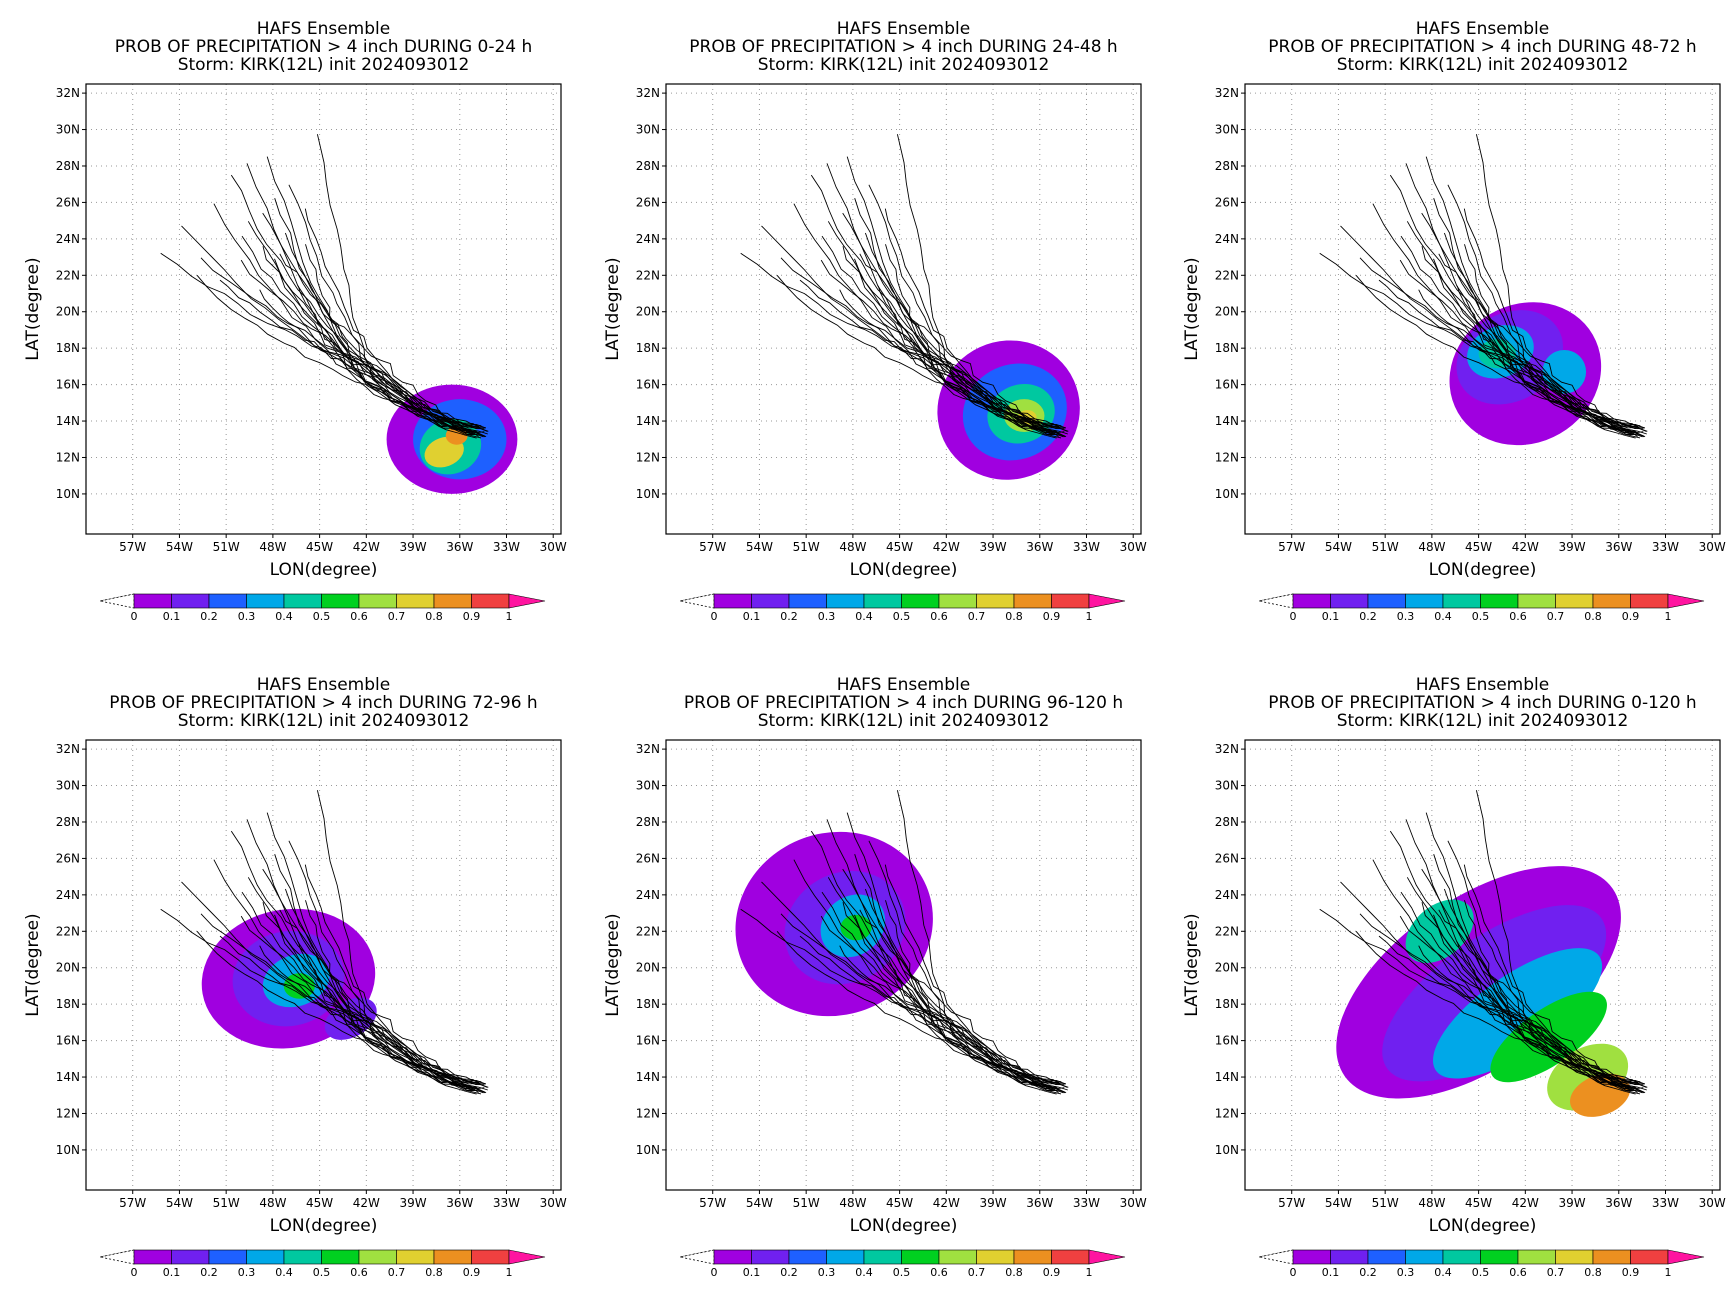 The image size is (1731, 1306). What do you see at coordinates (33, 964) in the screenshot?
I see `y-axis-label: LAT(degree)` at bounding box center [33, 964].